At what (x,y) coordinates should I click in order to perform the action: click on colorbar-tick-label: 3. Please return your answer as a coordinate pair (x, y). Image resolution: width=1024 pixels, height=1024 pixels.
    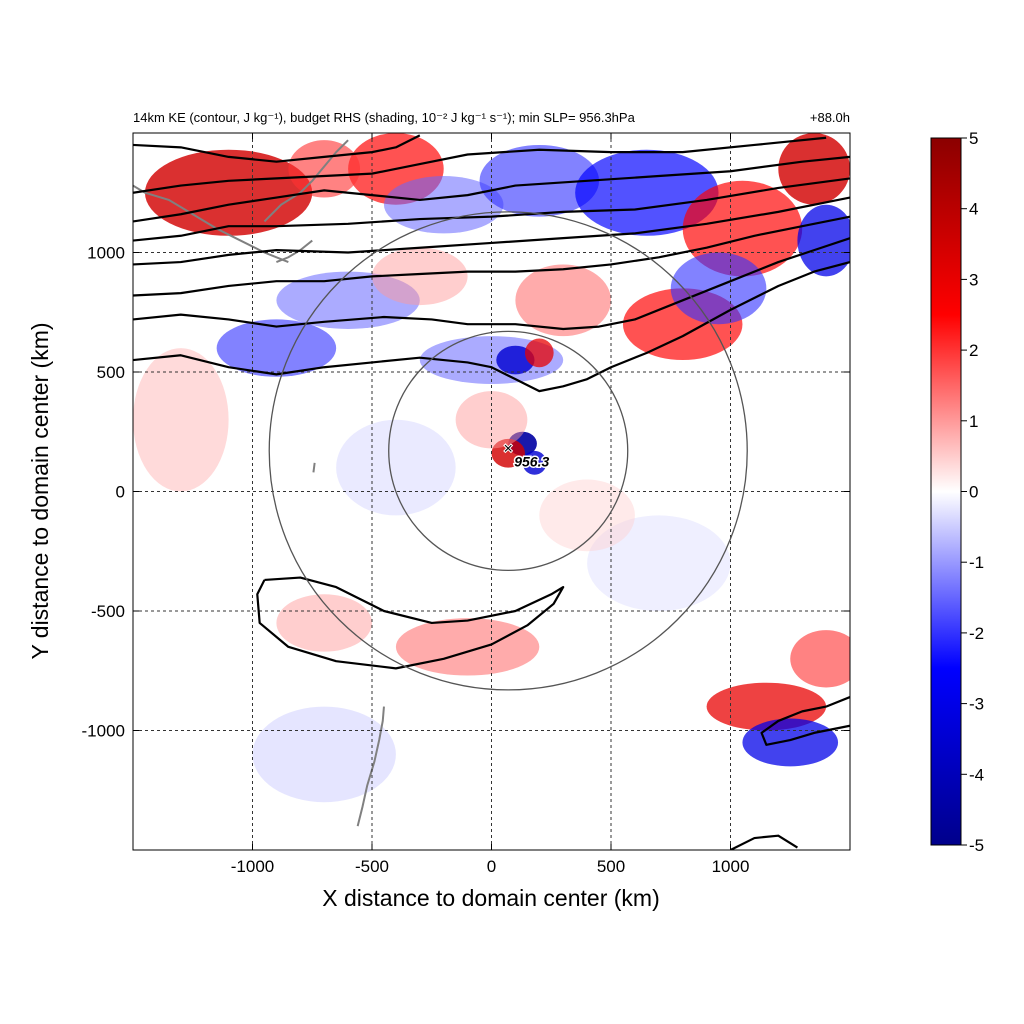
    Looking at the image, I should click on (973, 279).